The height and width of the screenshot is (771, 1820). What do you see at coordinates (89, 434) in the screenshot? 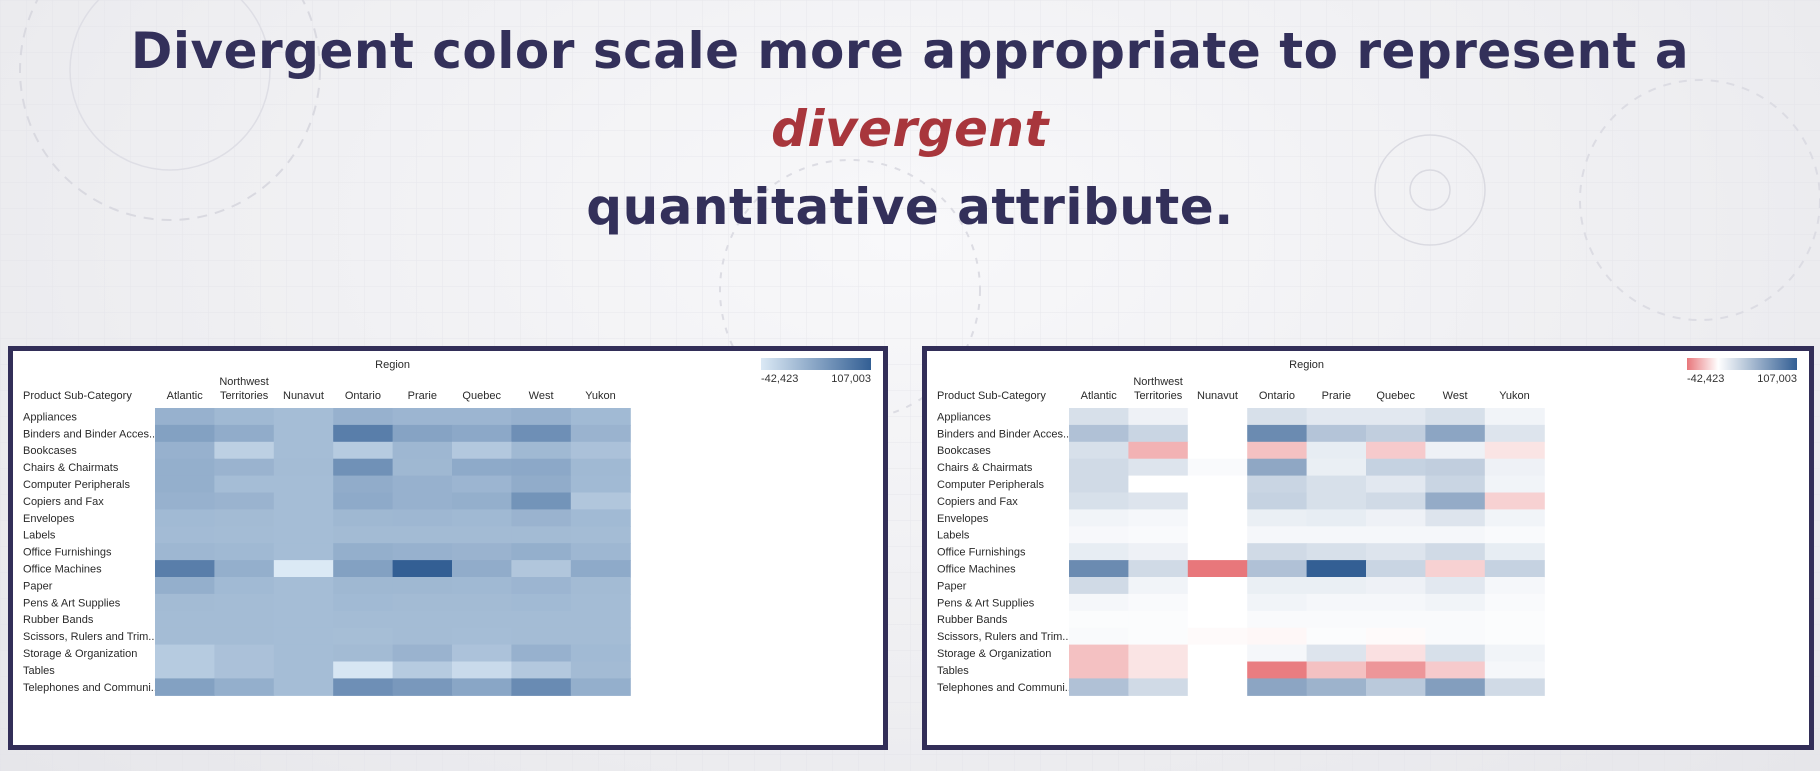
I see `row-label: Binders and Binder Acces..` at bounding box center [89, 434].